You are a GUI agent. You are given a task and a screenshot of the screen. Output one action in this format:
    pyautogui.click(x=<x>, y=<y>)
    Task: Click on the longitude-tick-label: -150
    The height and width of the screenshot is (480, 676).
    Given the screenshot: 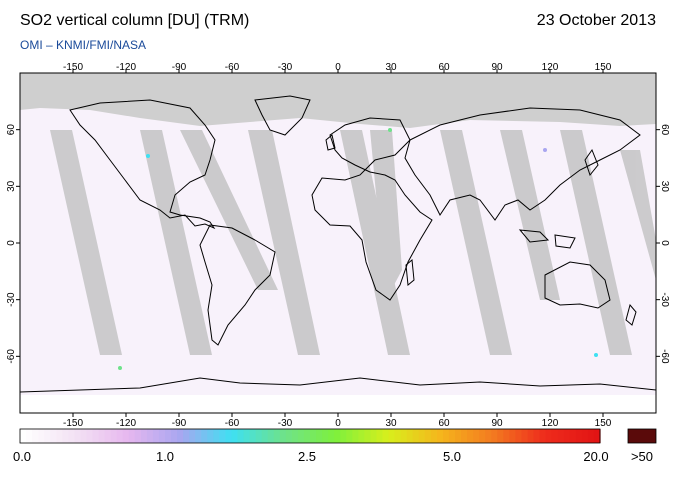 What is the action you would take?
    pyautogui.click(x=73, y=423)
    